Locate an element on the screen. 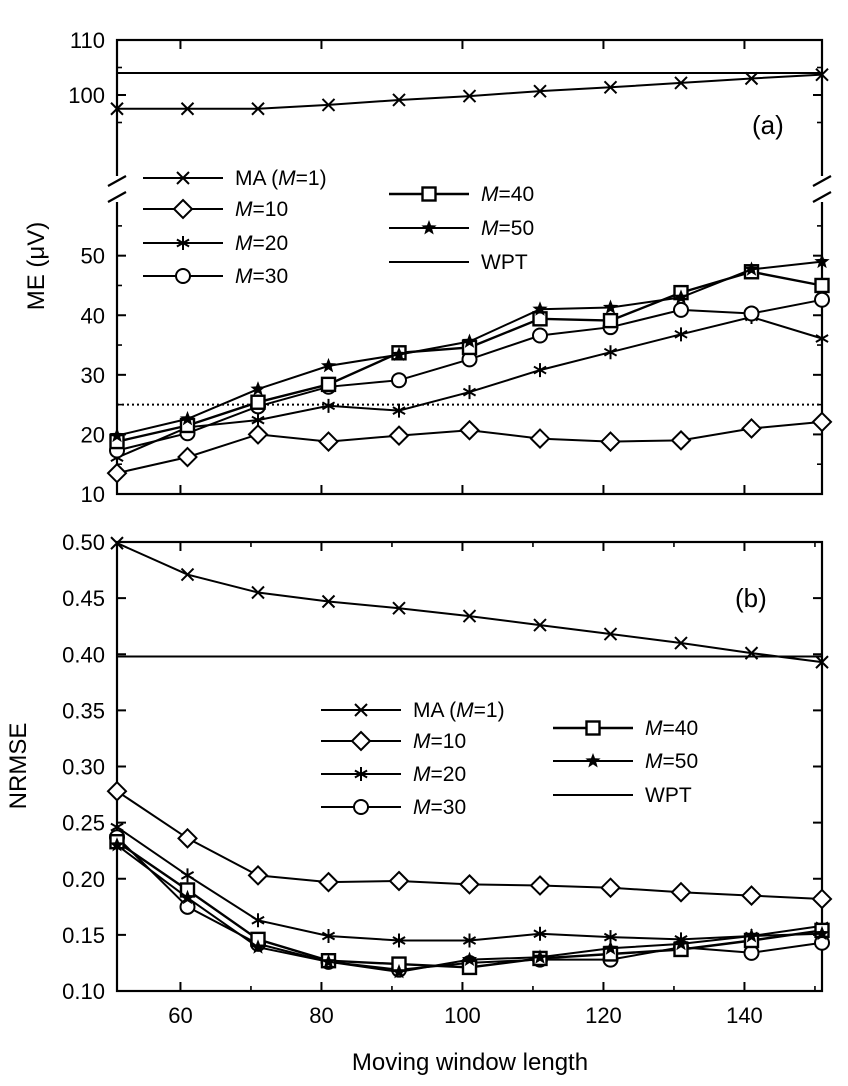  legend-m-40-label: M=40 is located at coordinates (671, 728).